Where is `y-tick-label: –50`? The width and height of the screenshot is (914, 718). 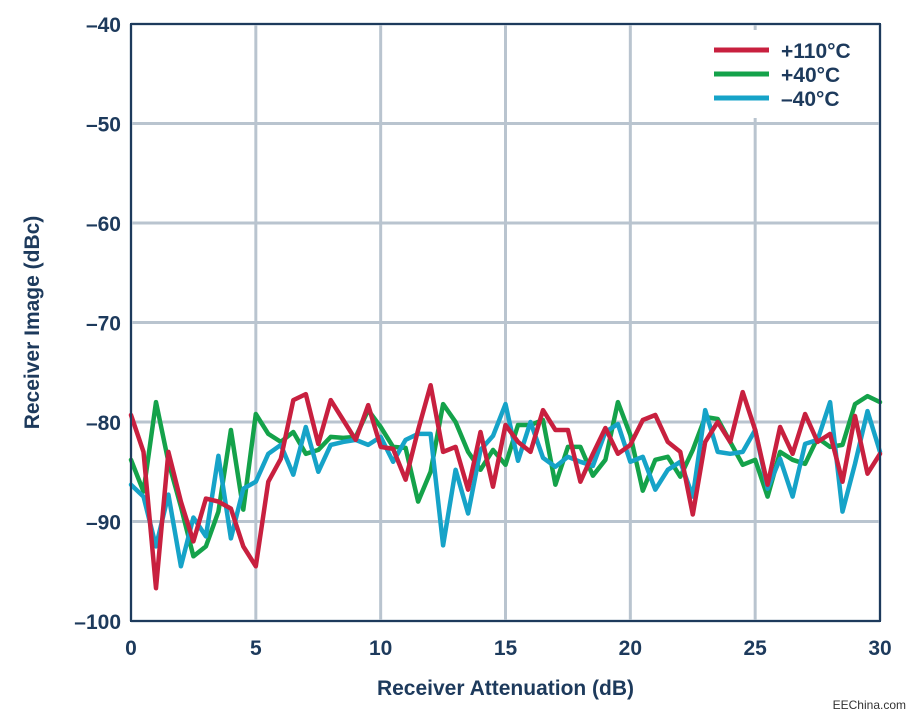
y-tick-label: –50 is located at coordinates (103, 125).